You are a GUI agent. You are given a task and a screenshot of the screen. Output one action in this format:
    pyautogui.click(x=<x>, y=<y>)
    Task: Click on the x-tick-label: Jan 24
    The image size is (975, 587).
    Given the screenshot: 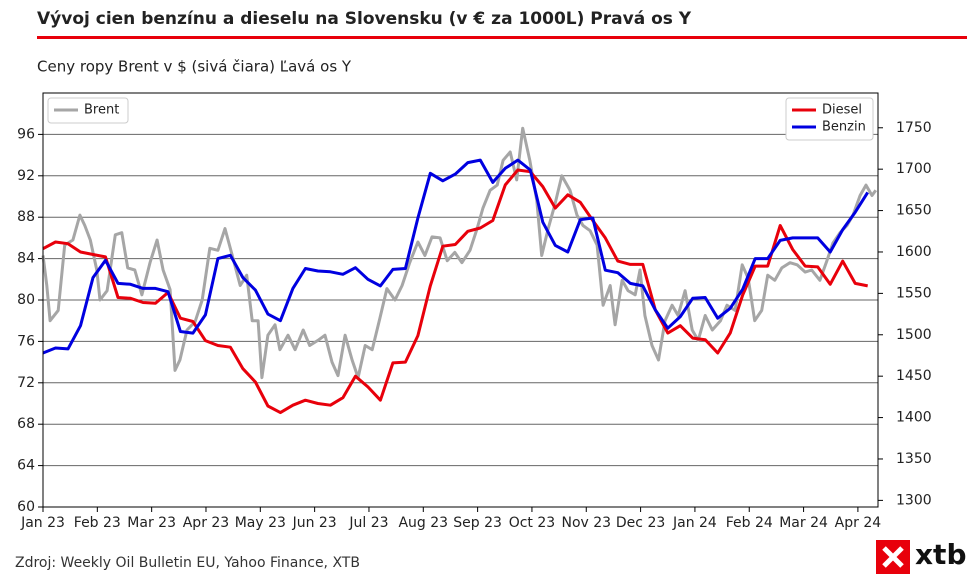 What is the action you would take?
    pyautogui.click(x=694, y=523)
    